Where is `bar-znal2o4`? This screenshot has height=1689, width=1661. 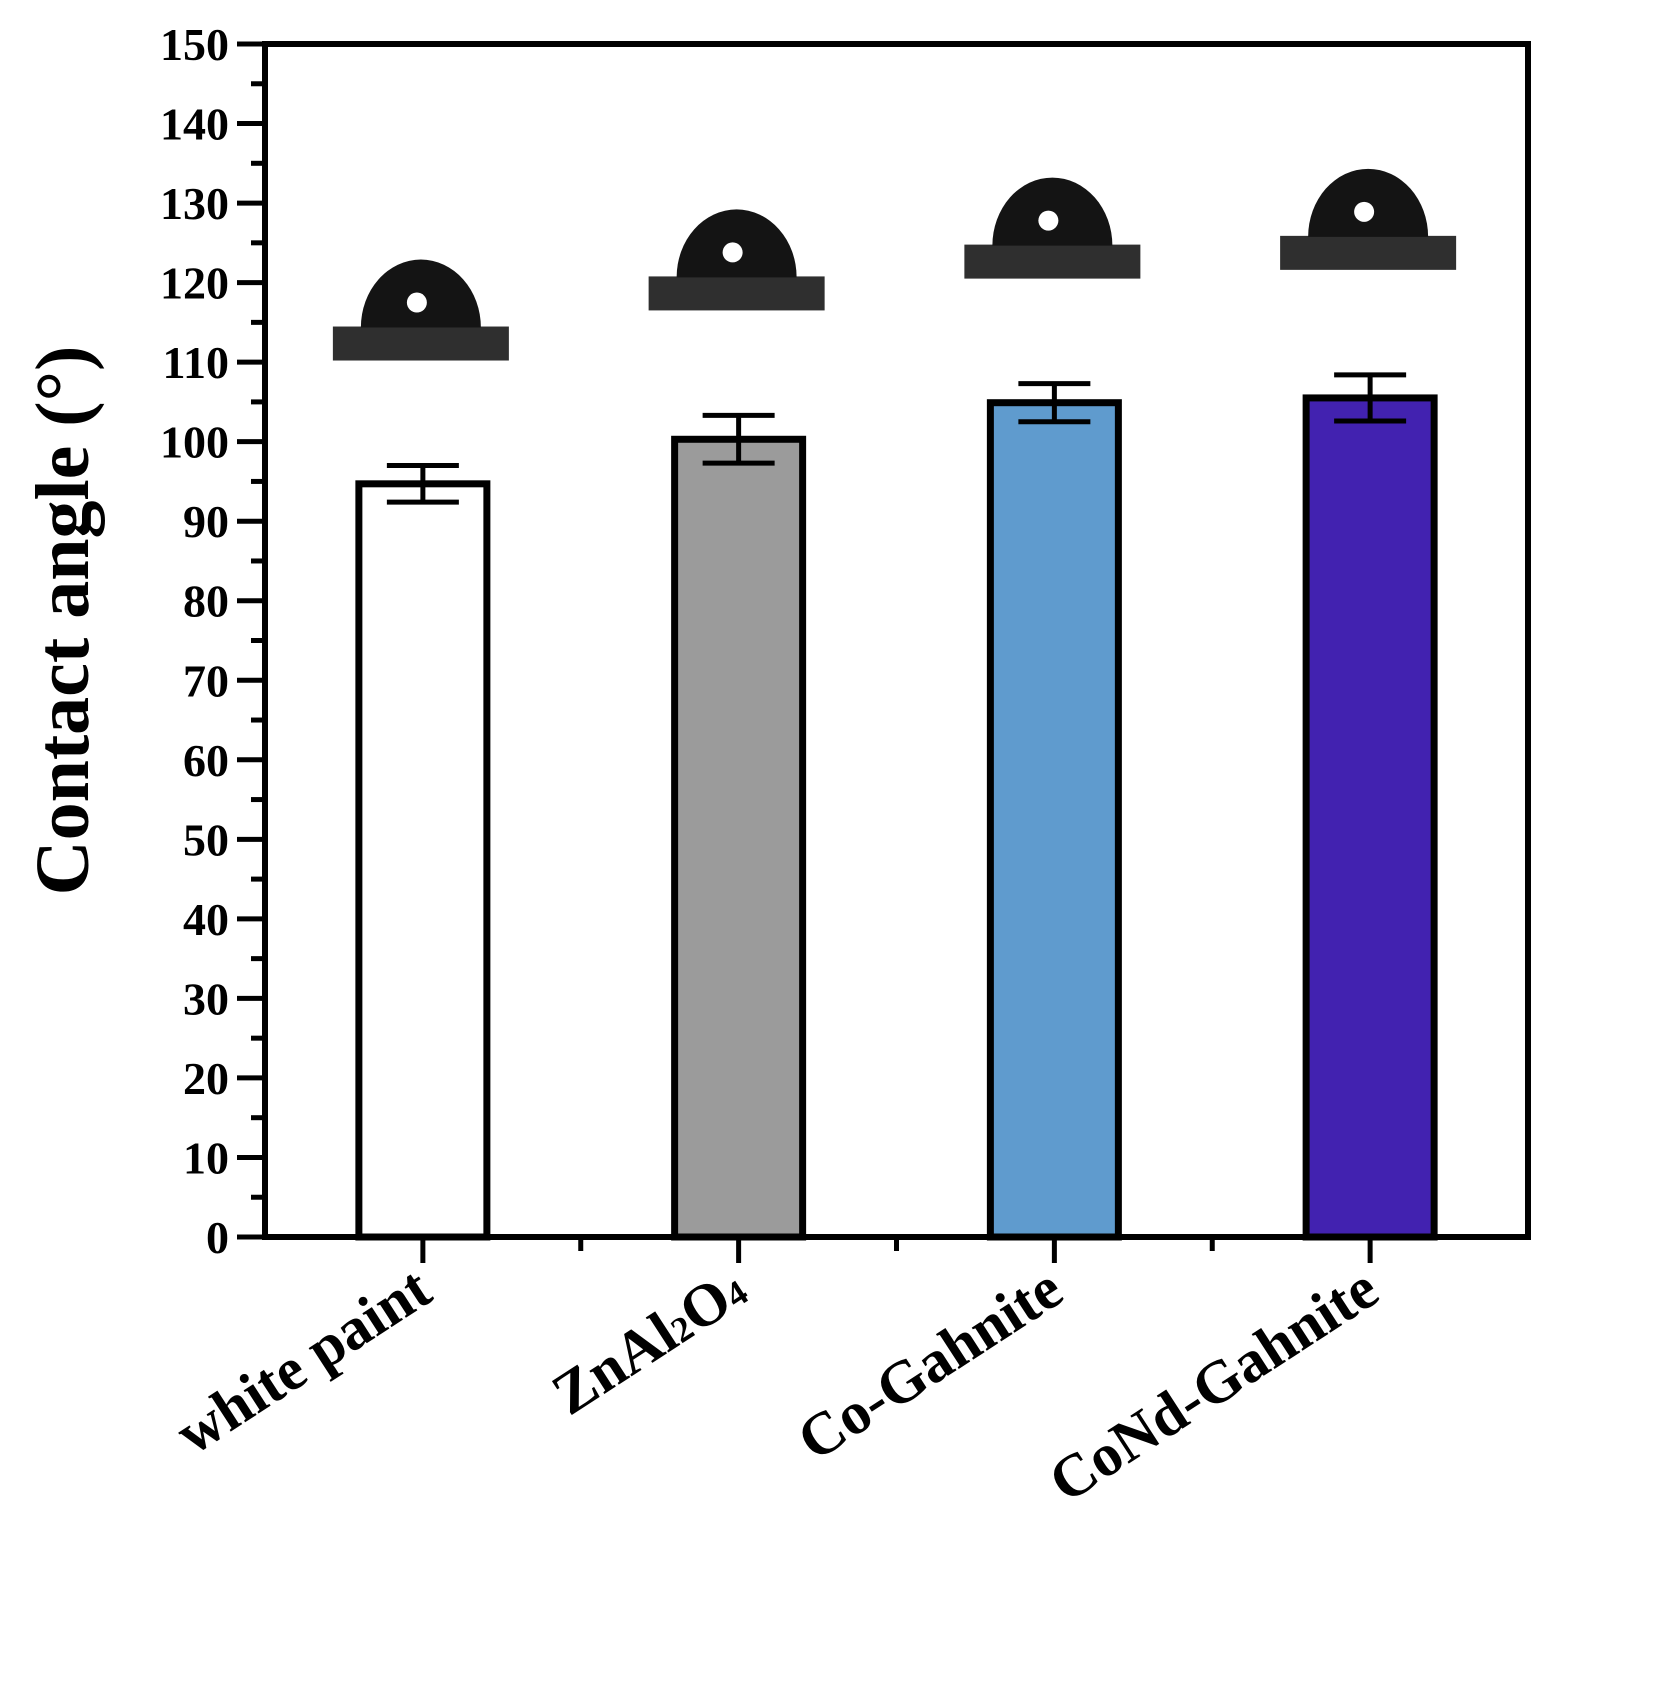 bar-znal2o4 is located at coordinates (739, 838).